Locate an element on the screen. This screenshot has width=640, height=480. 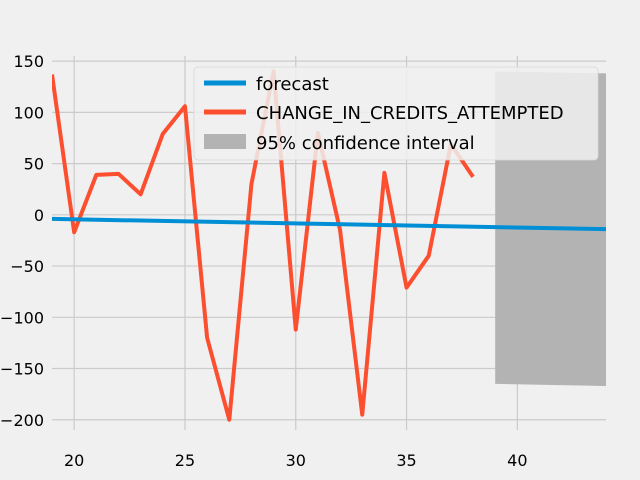
x-axis-ticks: 20 25 30 35 40 is located at coordinates (296, 460).